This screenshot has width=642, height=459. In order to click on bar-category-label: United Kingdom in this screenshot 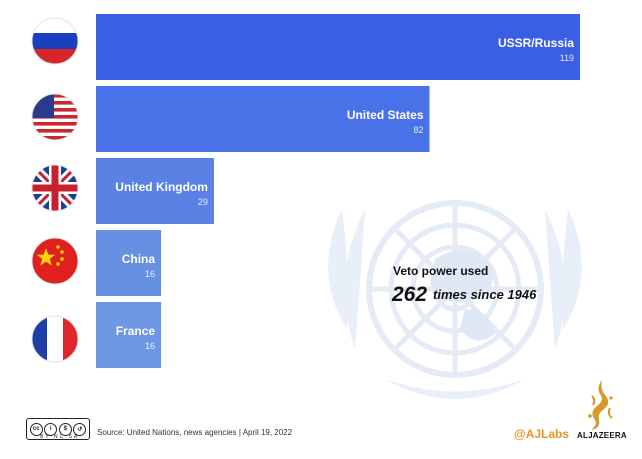, I will do `click(161, 187)`.